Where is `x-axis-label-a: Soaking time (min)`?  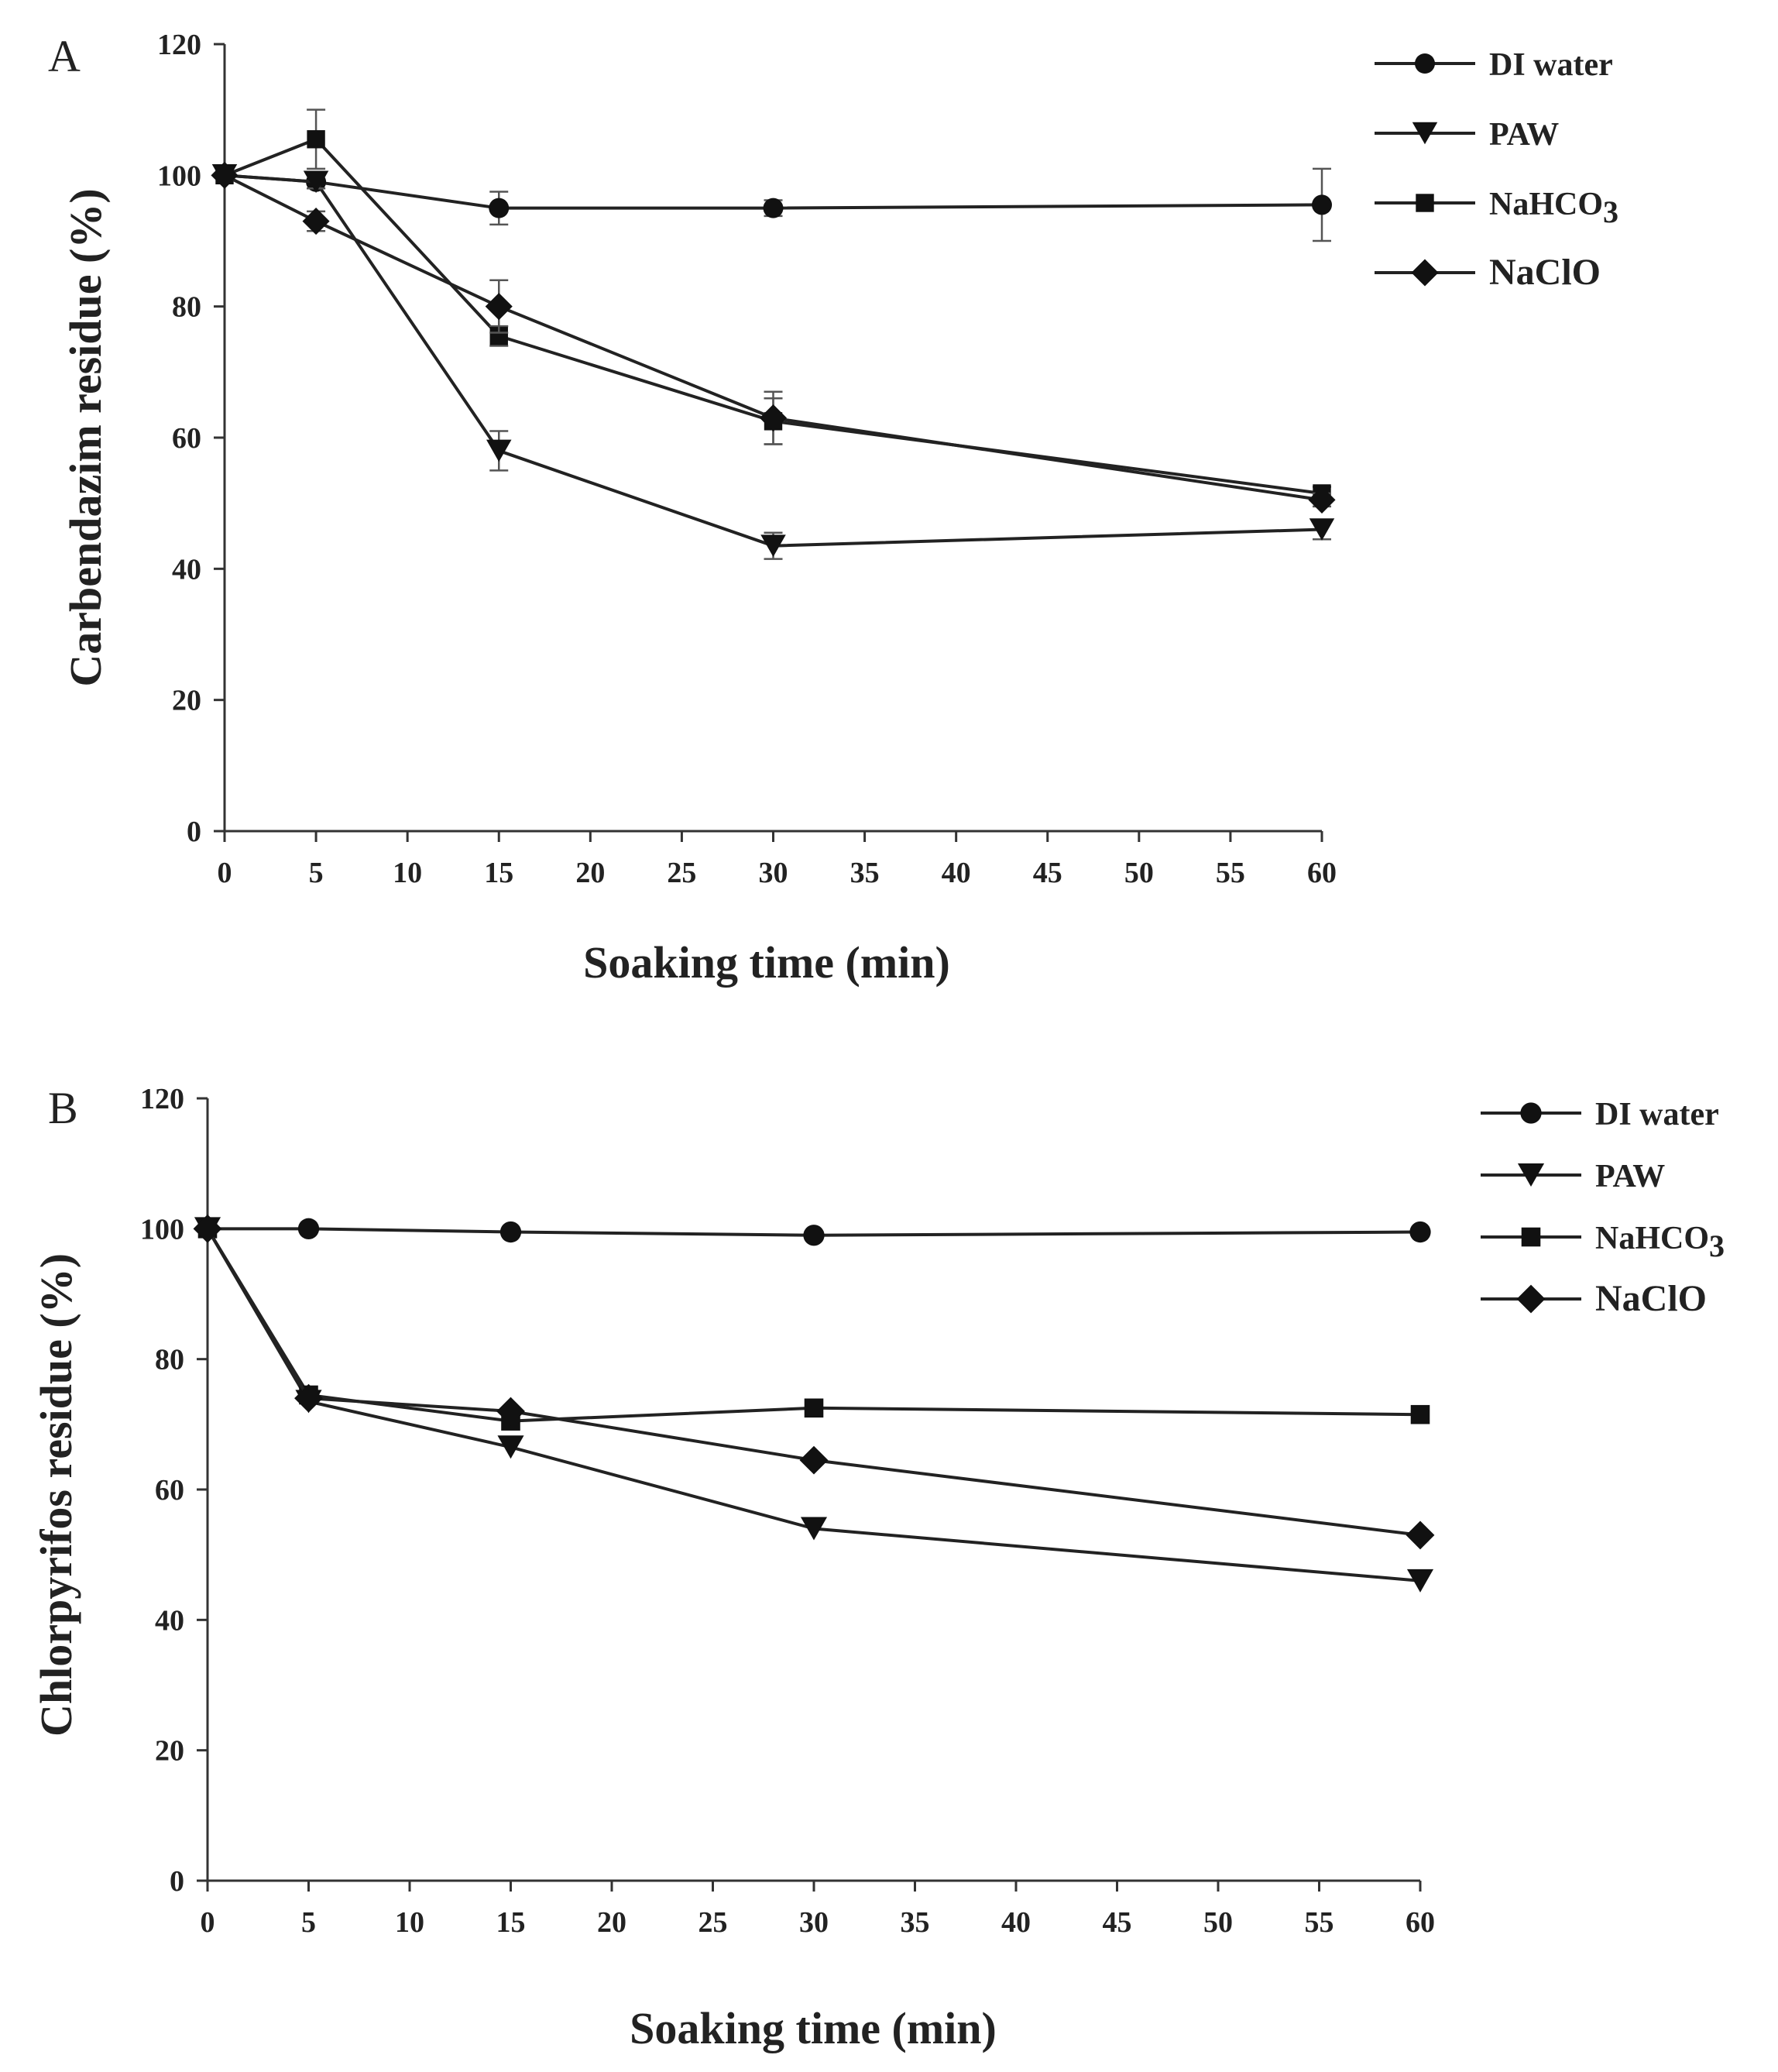 x-axis-label-a: Soaking time (min) is located at coordinates (766, 962).